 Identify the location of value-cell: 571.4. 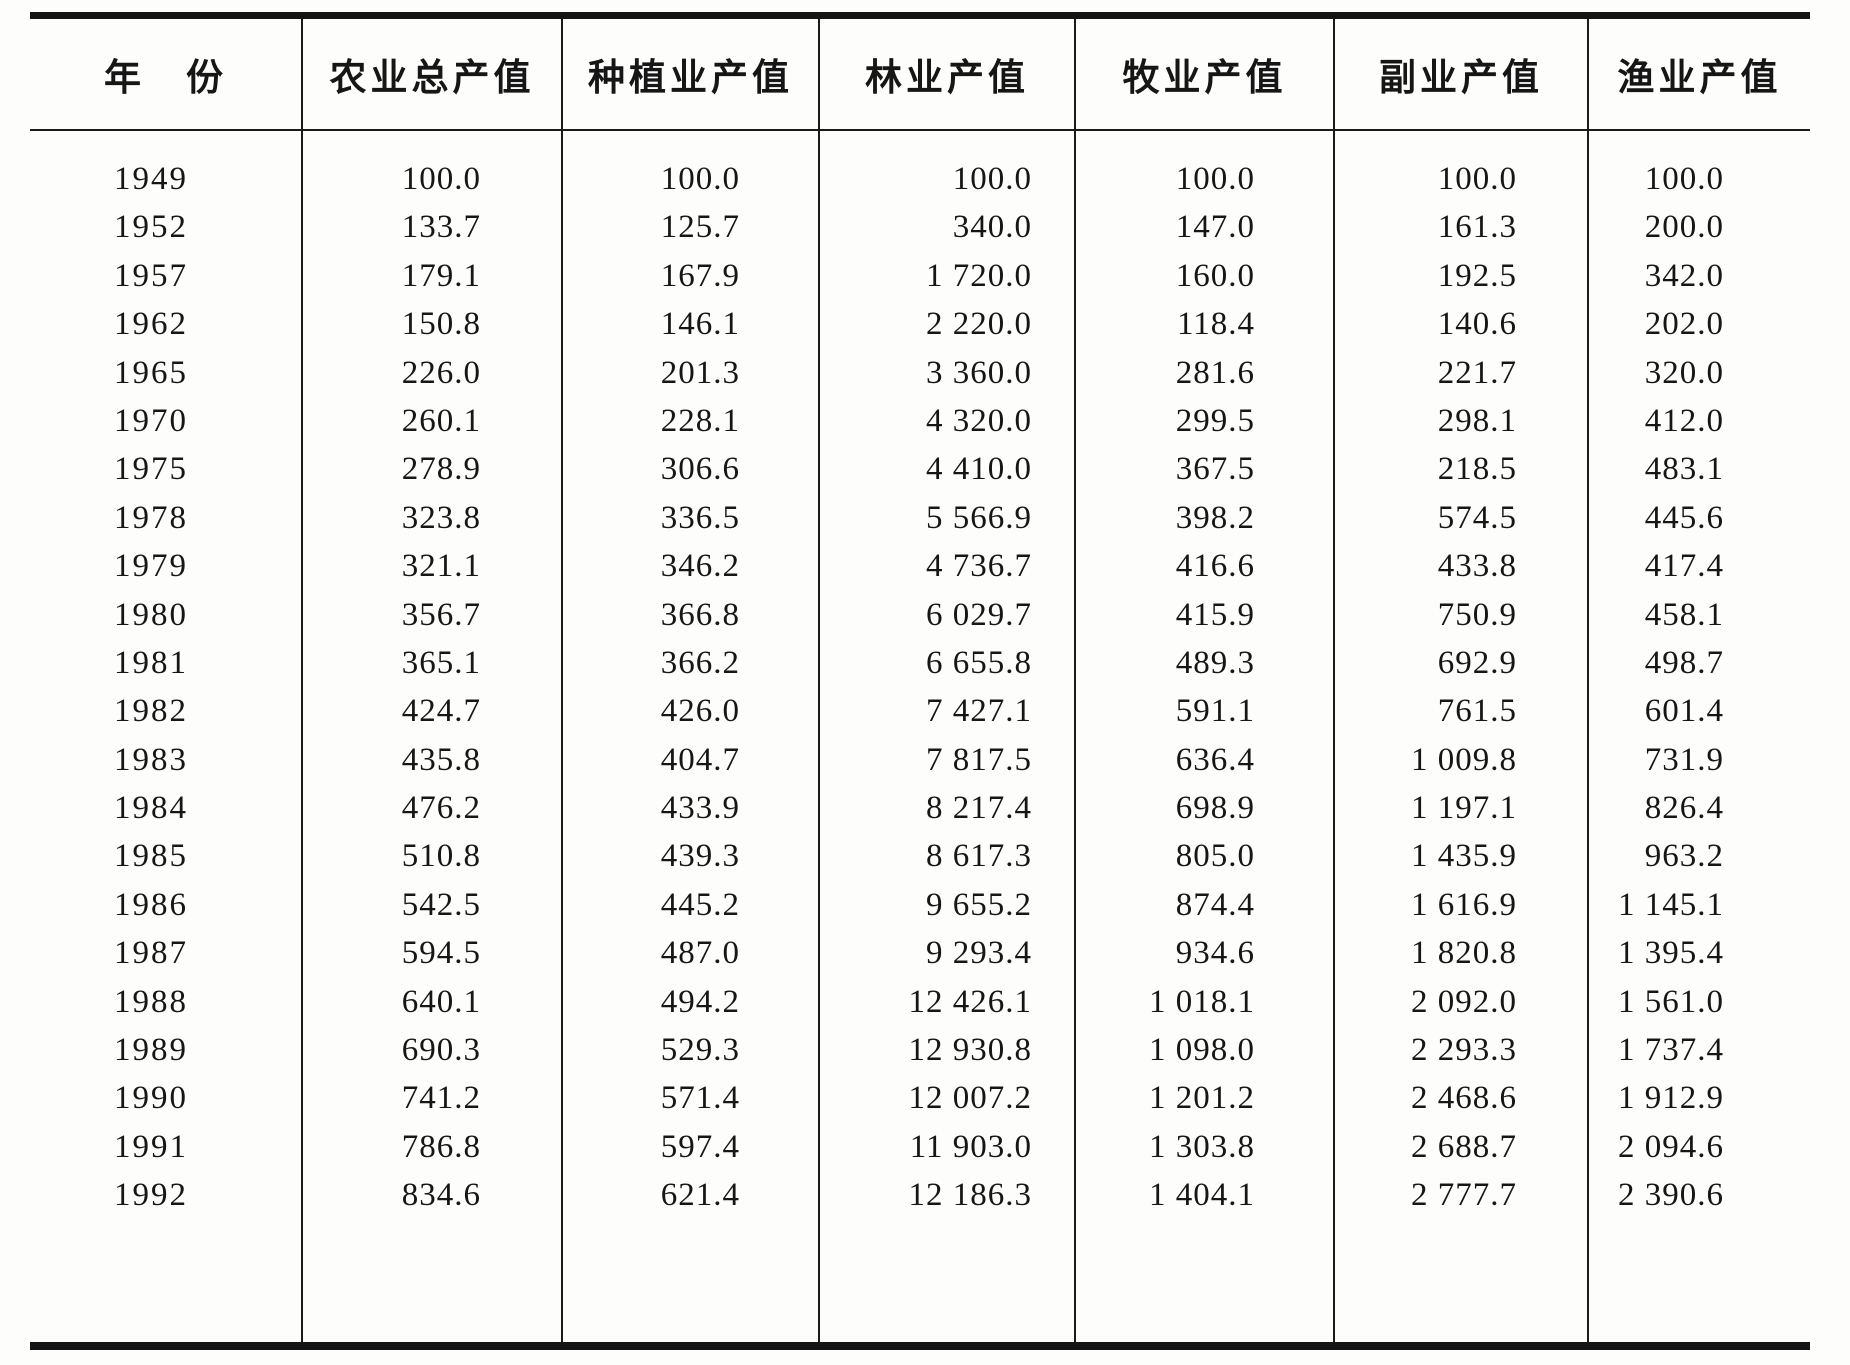
(691, 1098).